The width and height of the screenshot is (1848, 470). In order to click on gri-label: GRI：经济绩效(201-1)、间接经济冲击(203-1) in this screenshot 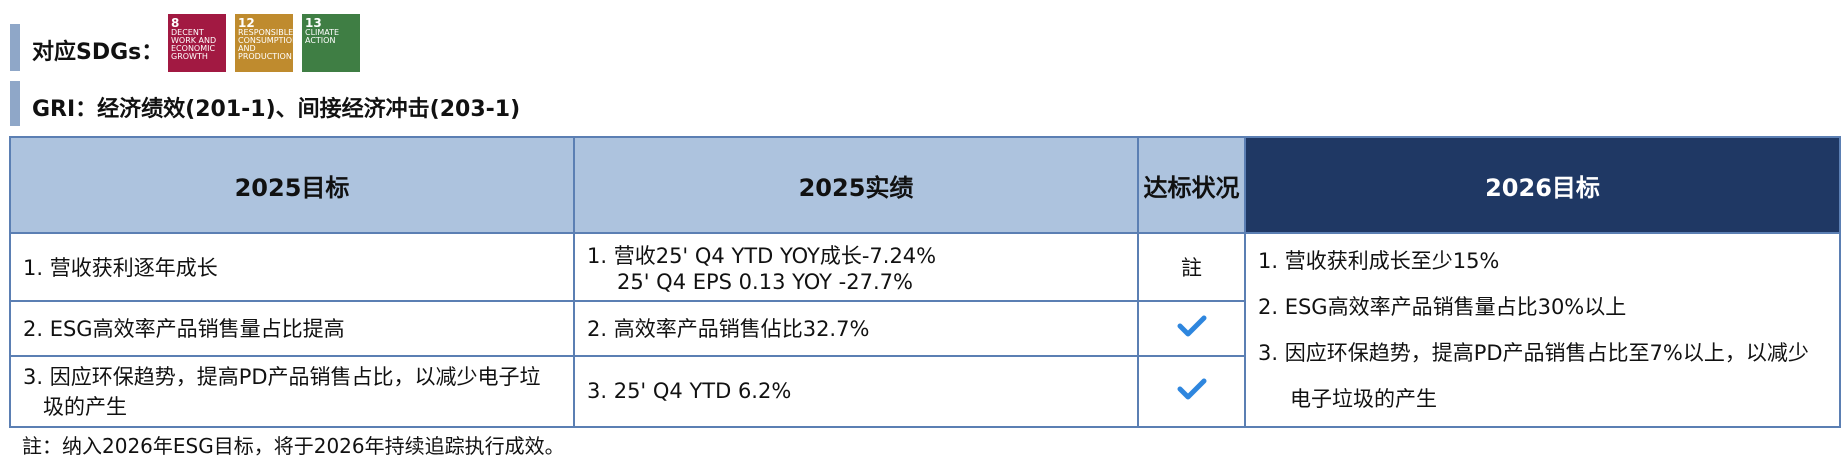, I will do `click(276, 109)`.